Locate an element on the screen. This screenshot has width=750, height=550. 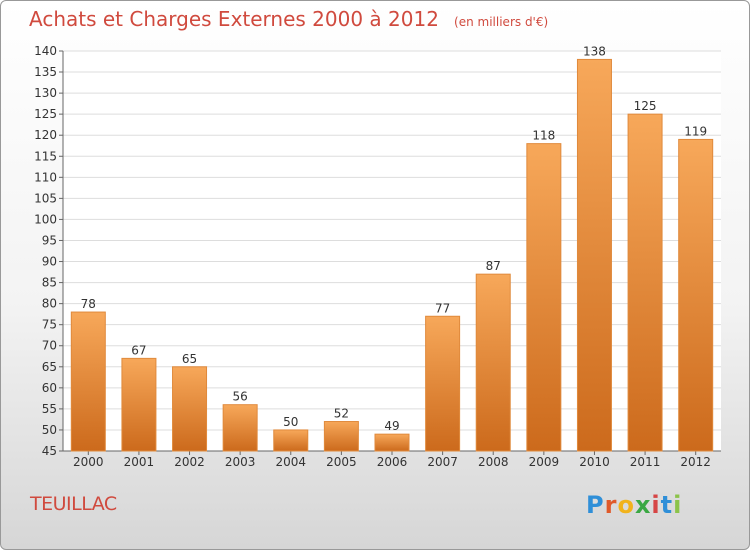
y-tick-label: 65 is located at coordinates (49, 367).